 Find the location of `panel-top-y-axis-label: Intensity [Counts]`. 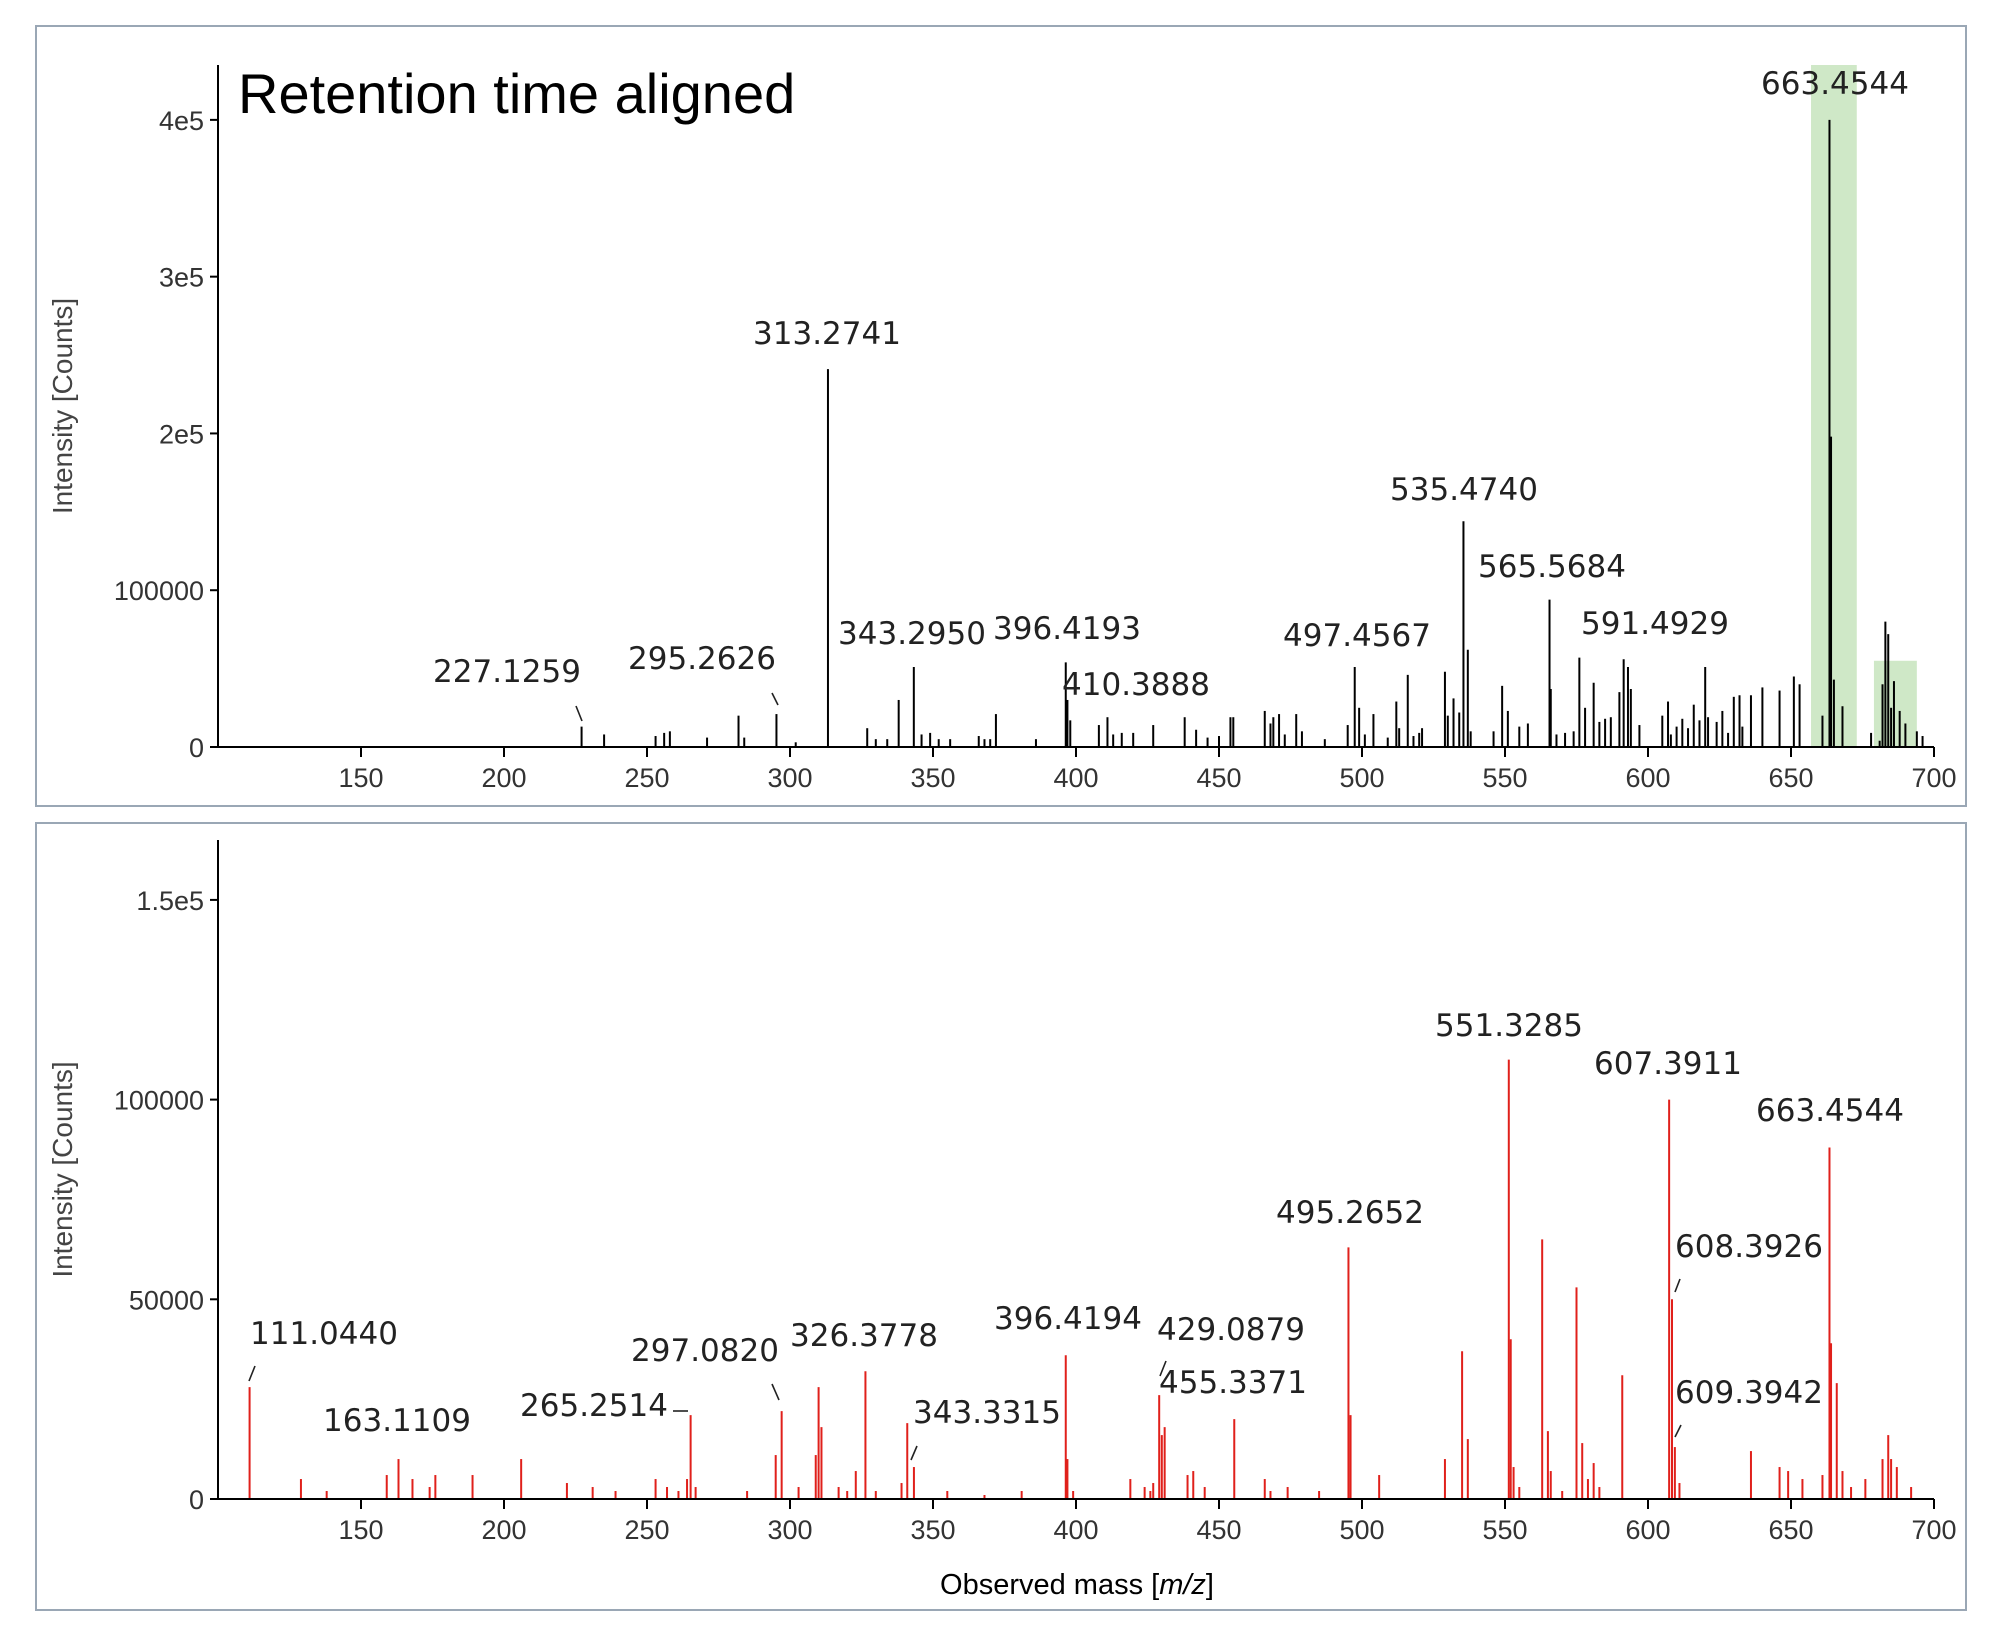

panel-top-y-axis-label: Intensity [Counts] is located at coordinates (62, 406).